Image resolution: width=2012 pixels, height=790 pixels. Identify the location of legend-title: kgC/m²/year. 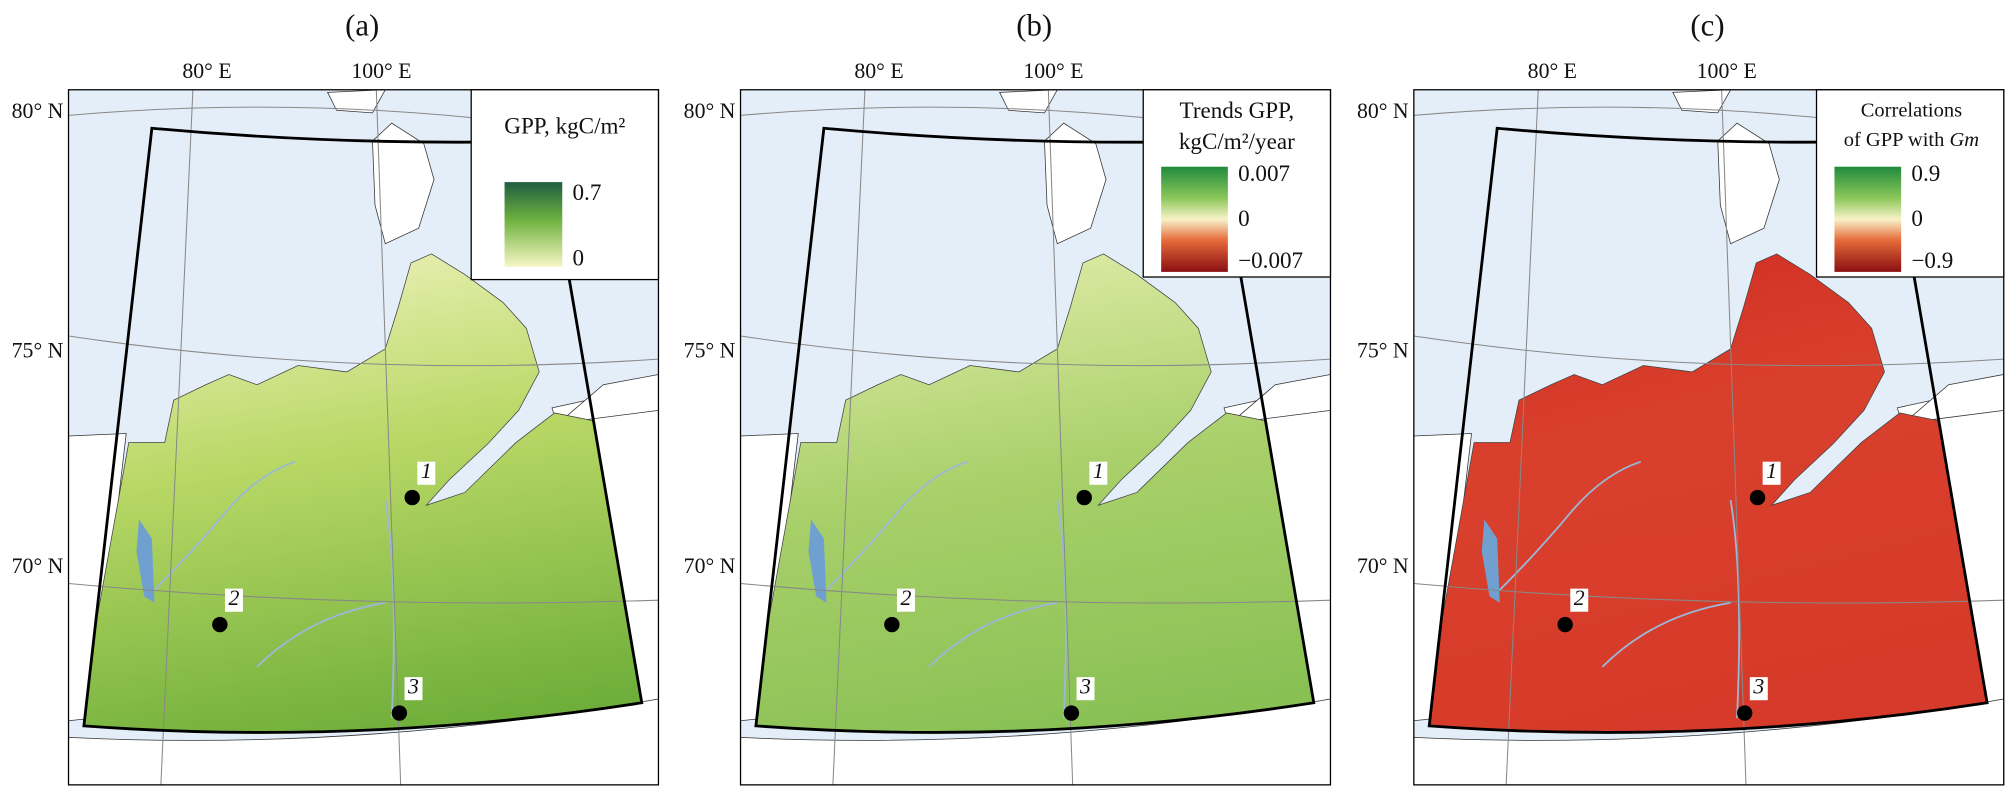
(1237, 141).